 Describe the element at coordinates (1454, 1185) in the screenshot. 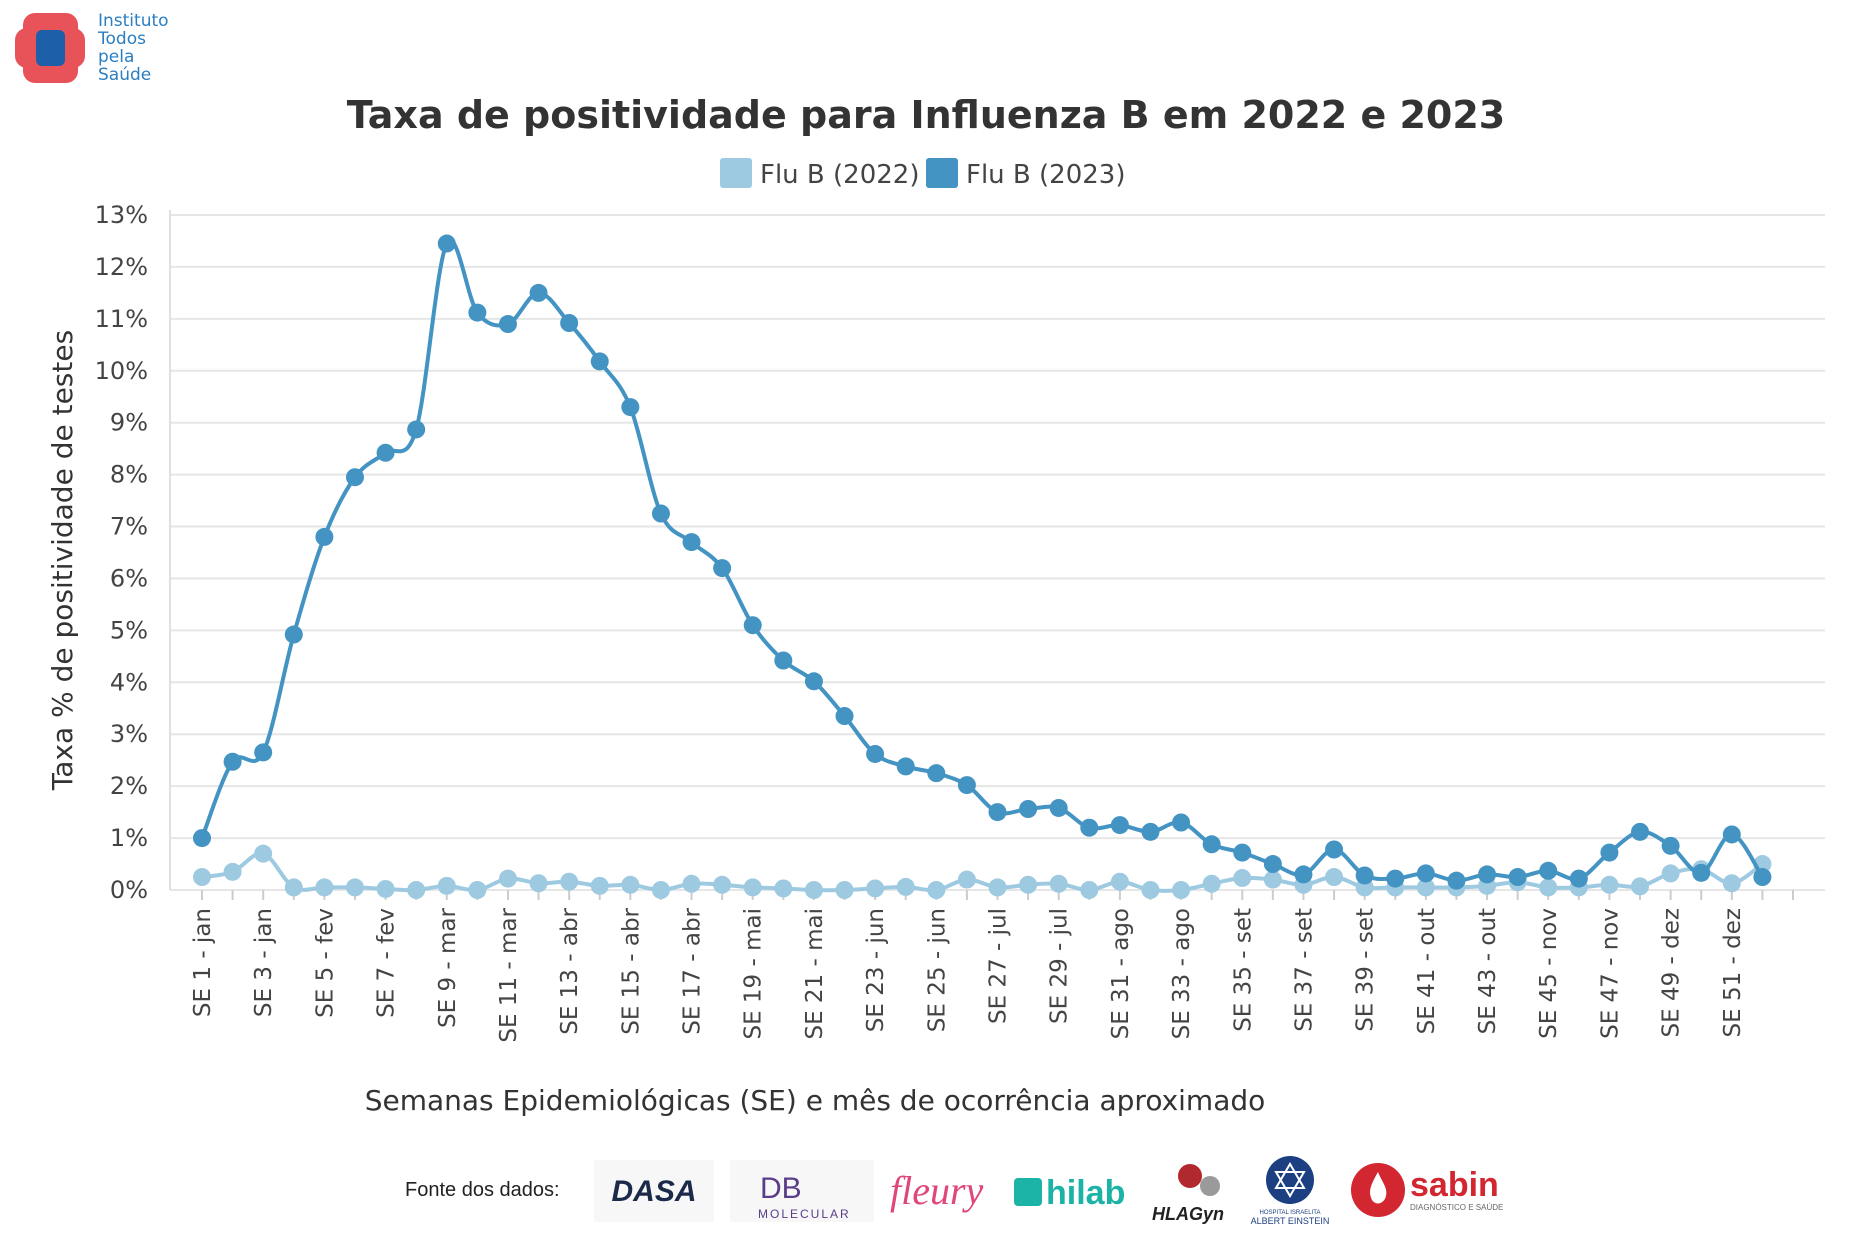

I see `sabin-logo-text: sabin` at that location.